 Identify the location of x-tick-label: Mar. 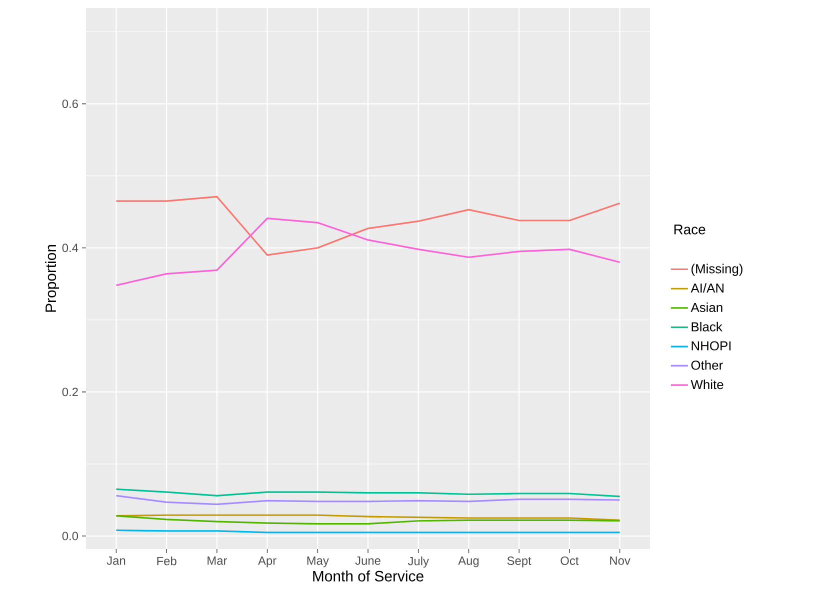
(218, 560).